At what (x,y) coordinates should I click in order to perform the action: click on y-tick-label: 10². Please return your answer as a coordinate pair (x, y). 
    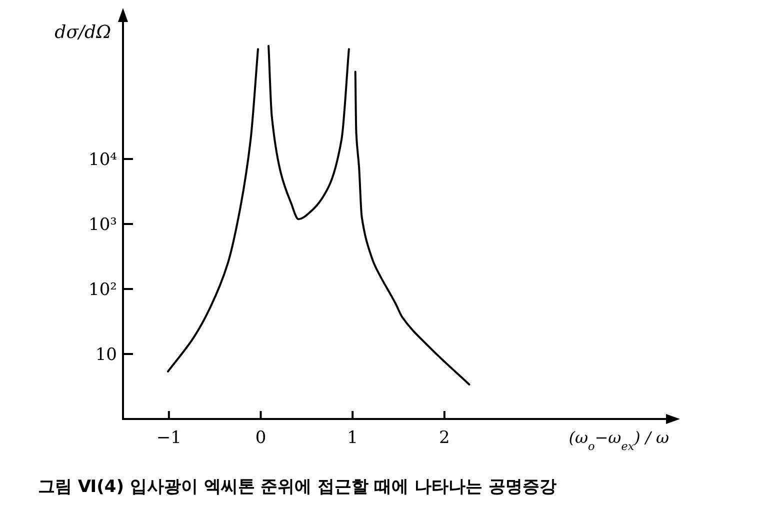
    Looking at the image, I should click on (102, 290).